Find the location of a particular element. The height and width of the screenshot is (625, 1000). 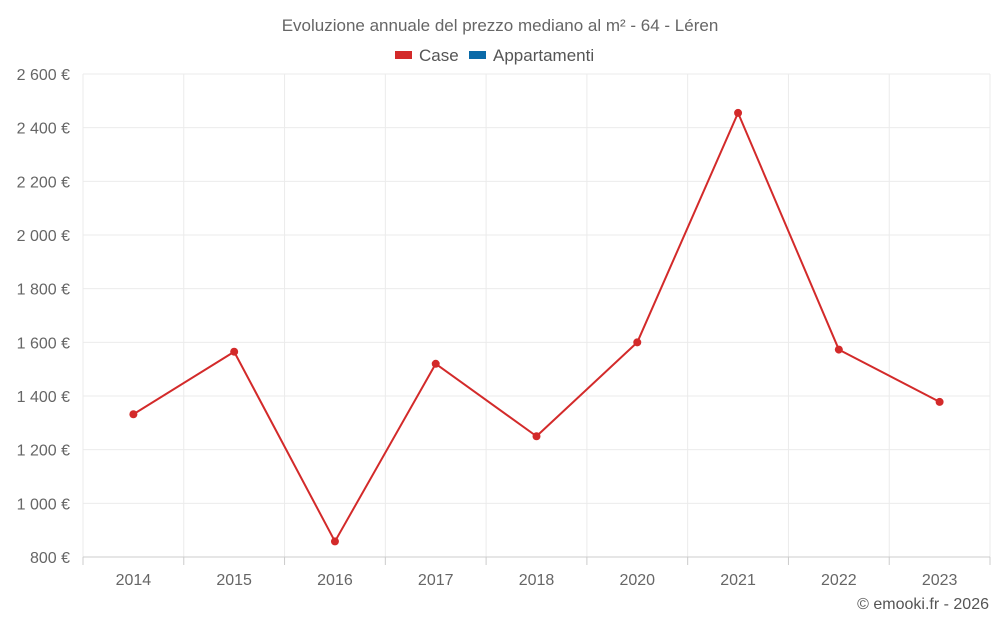

x-tick-label: 2017 is located at coordinates (436, 580).